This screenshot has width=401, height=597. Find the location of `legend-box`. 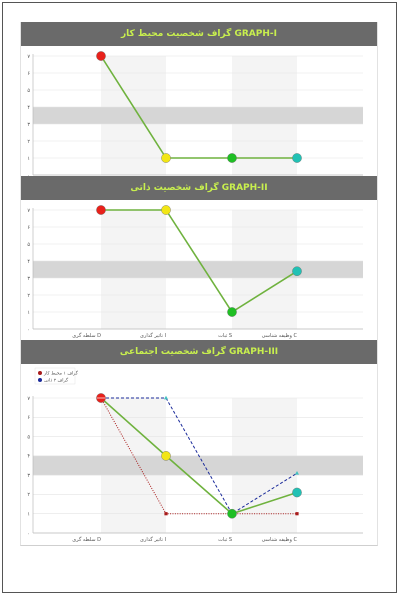

legend-box is located at coordinates (55, 376).